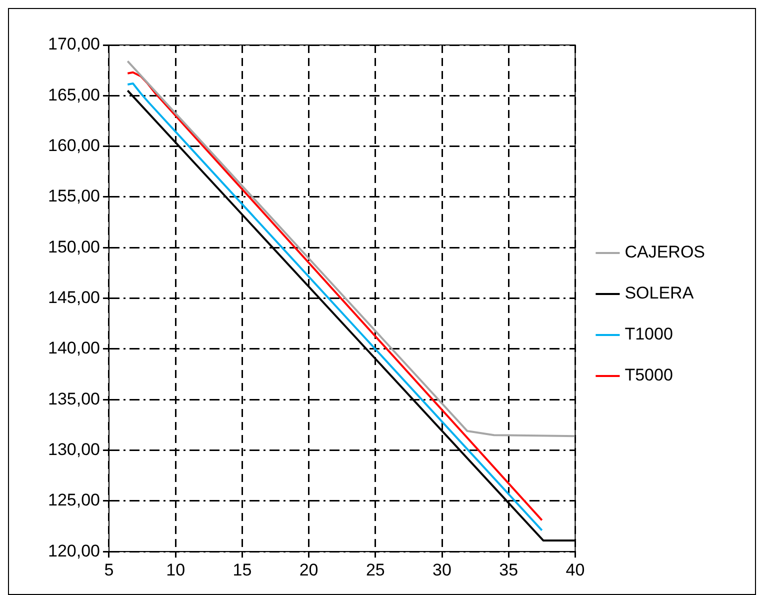  I want to click on x-tick-label: 10, so click(176, 570).